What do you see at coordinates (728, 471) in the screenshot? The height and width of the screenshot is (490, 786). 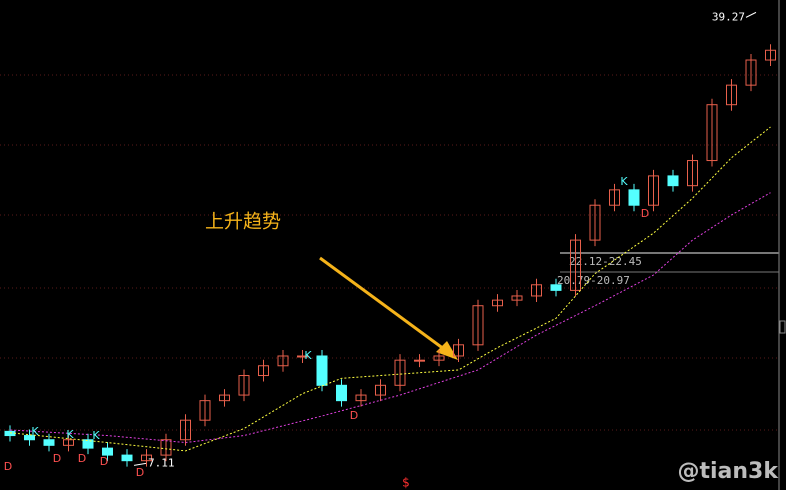 I see `watermark: @tian3k` at bounding box center [728, 471].